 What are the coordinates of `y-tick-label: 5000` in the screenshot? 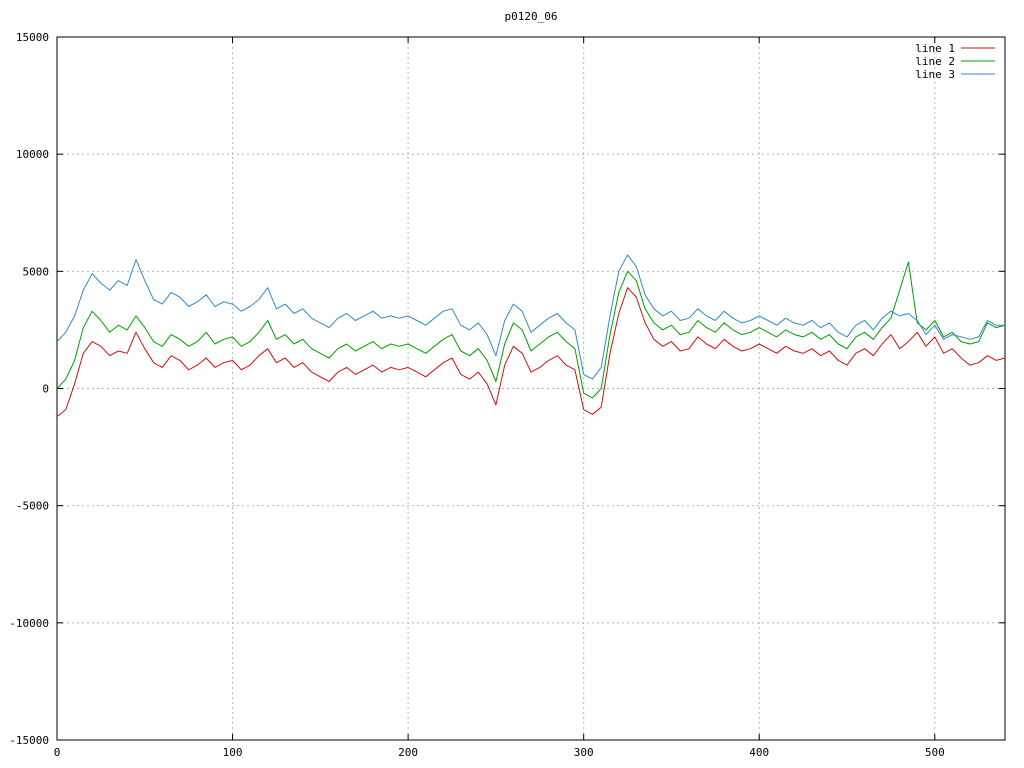 It's located at (36, 271).